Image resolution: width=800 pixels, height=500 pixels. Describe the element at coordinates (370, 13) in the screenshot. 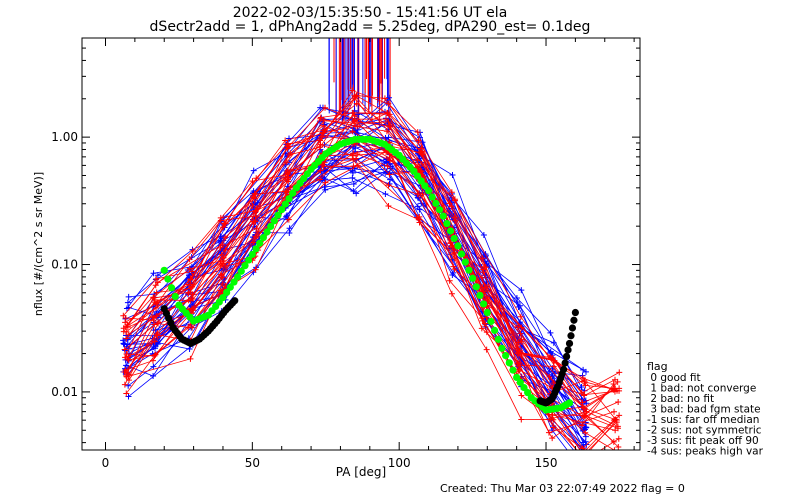

I see `chart-title: 2022-02-03/15:35:50 - 15:41:56 UT ela` at that location.